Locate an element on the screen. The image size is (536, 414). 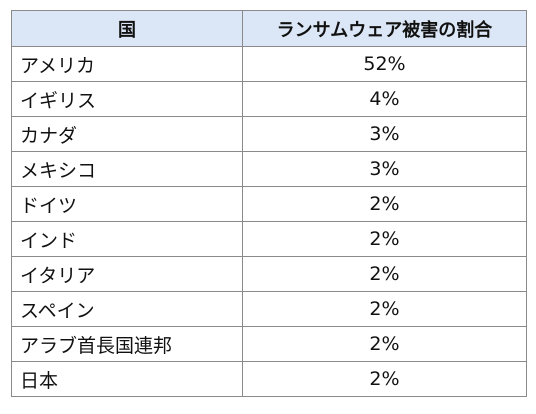
header-row: 国 ランサムウェア被害の割合 is located at coordinates (269, 28).